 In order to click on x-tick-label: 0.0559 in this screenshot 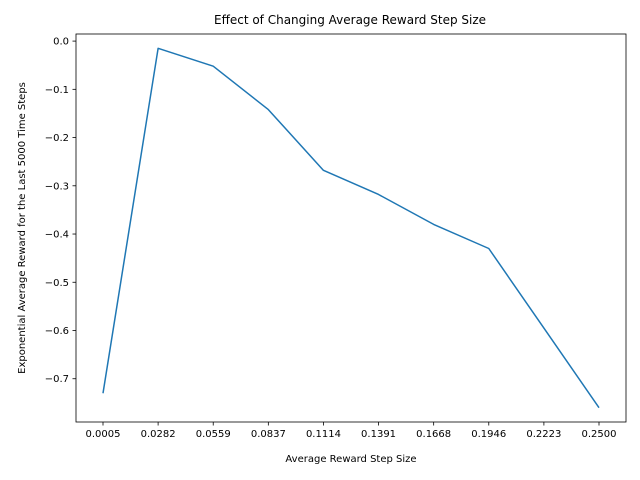, I will do `click(213, 434)`.